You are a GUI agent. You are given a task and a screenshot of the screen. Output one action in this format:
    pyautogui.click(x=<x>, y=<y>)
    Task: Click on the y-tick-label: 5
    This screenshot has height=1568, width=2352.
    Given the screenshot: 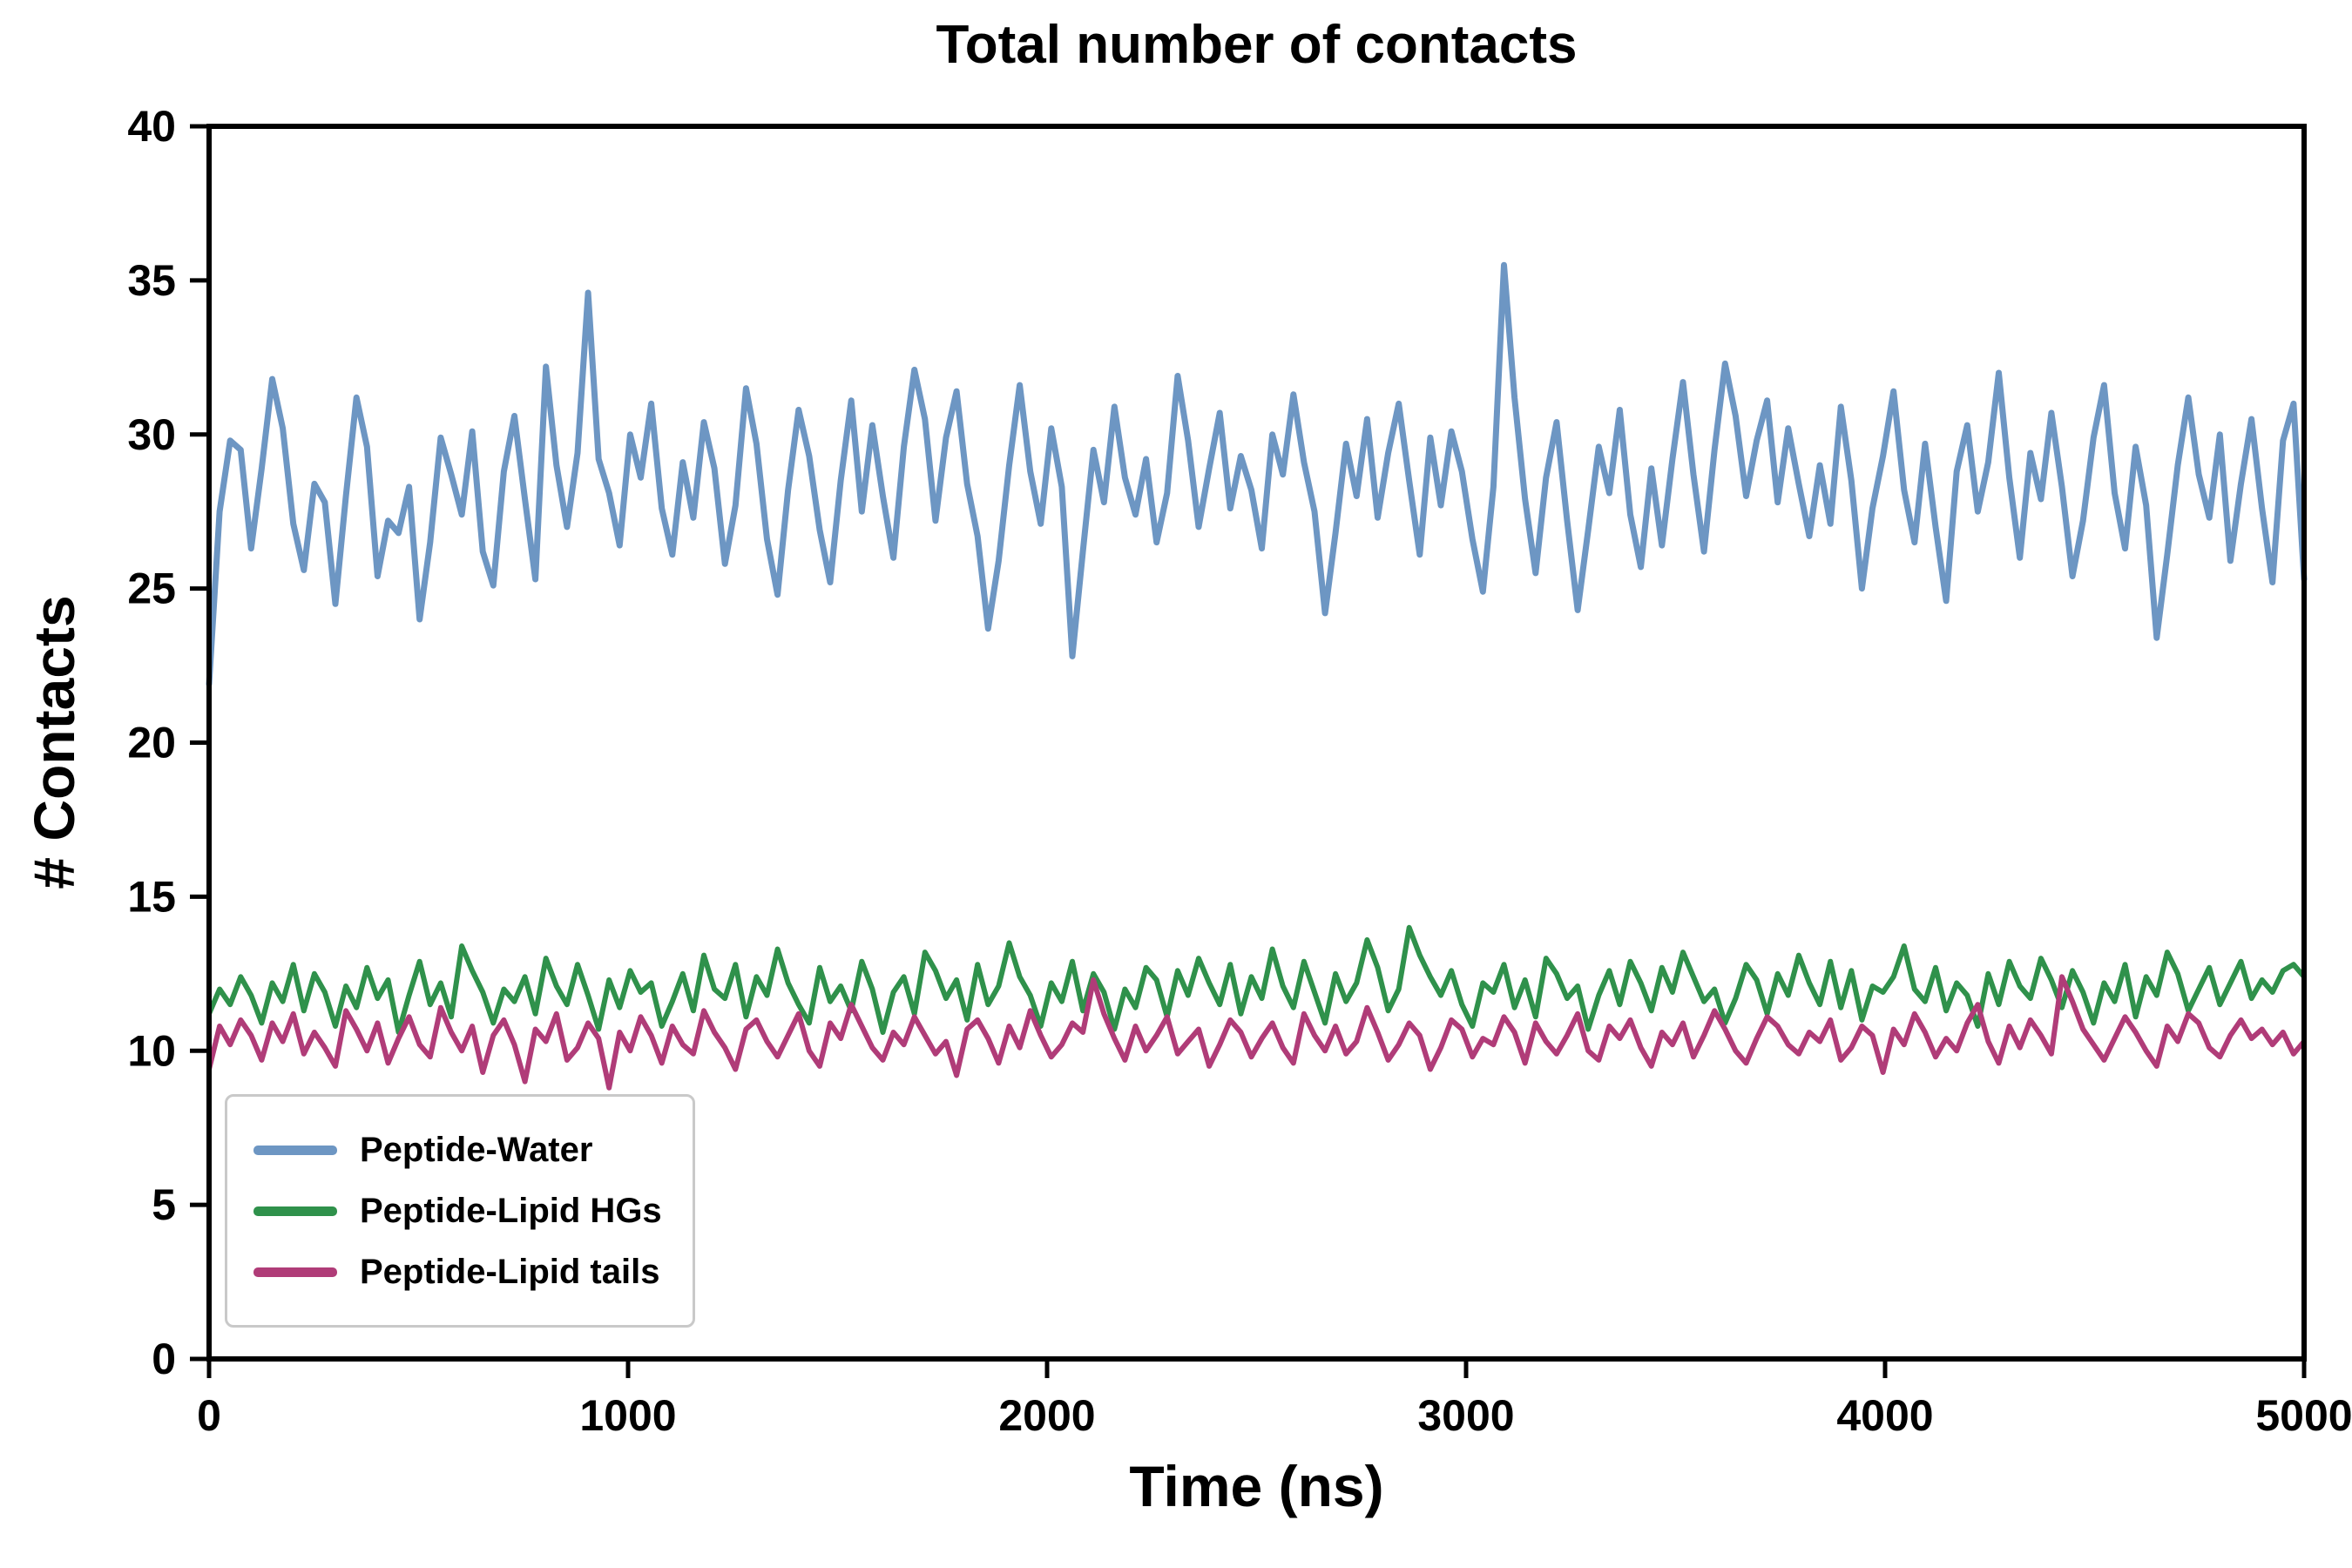 What is the action you would take?
    pyautogui.click(x=164, y=1204)
    